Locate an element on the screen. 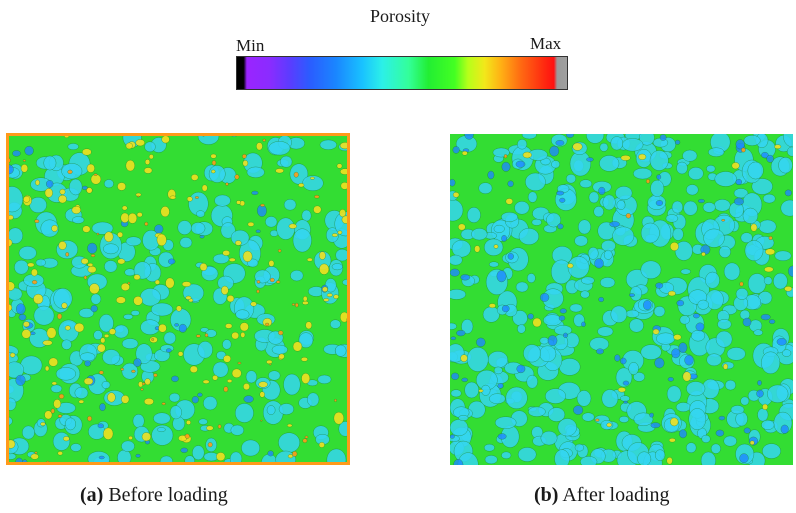 This screenshot has width=796, height=513. porosity-colorbar is located at coordinates (402, 73).